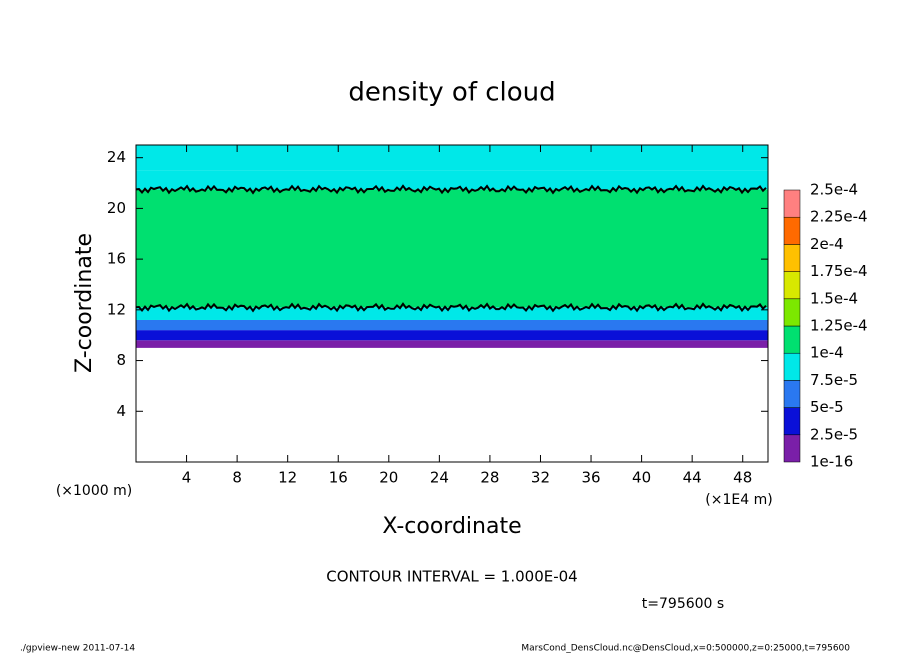 The height and width of the screenshot is (654, 904). What do you see at coordinates (116, 259) in the screenshot?
I see `y-tick-label: 16` at bounding box center [116, 259].